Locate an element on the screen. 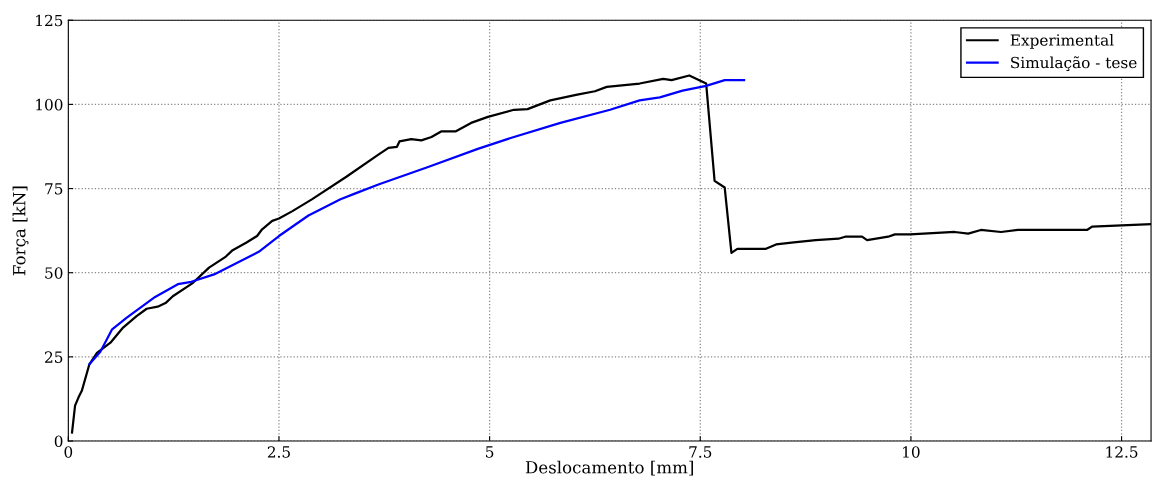  x-tick-label: 5 is located at coordinates (490, 452).